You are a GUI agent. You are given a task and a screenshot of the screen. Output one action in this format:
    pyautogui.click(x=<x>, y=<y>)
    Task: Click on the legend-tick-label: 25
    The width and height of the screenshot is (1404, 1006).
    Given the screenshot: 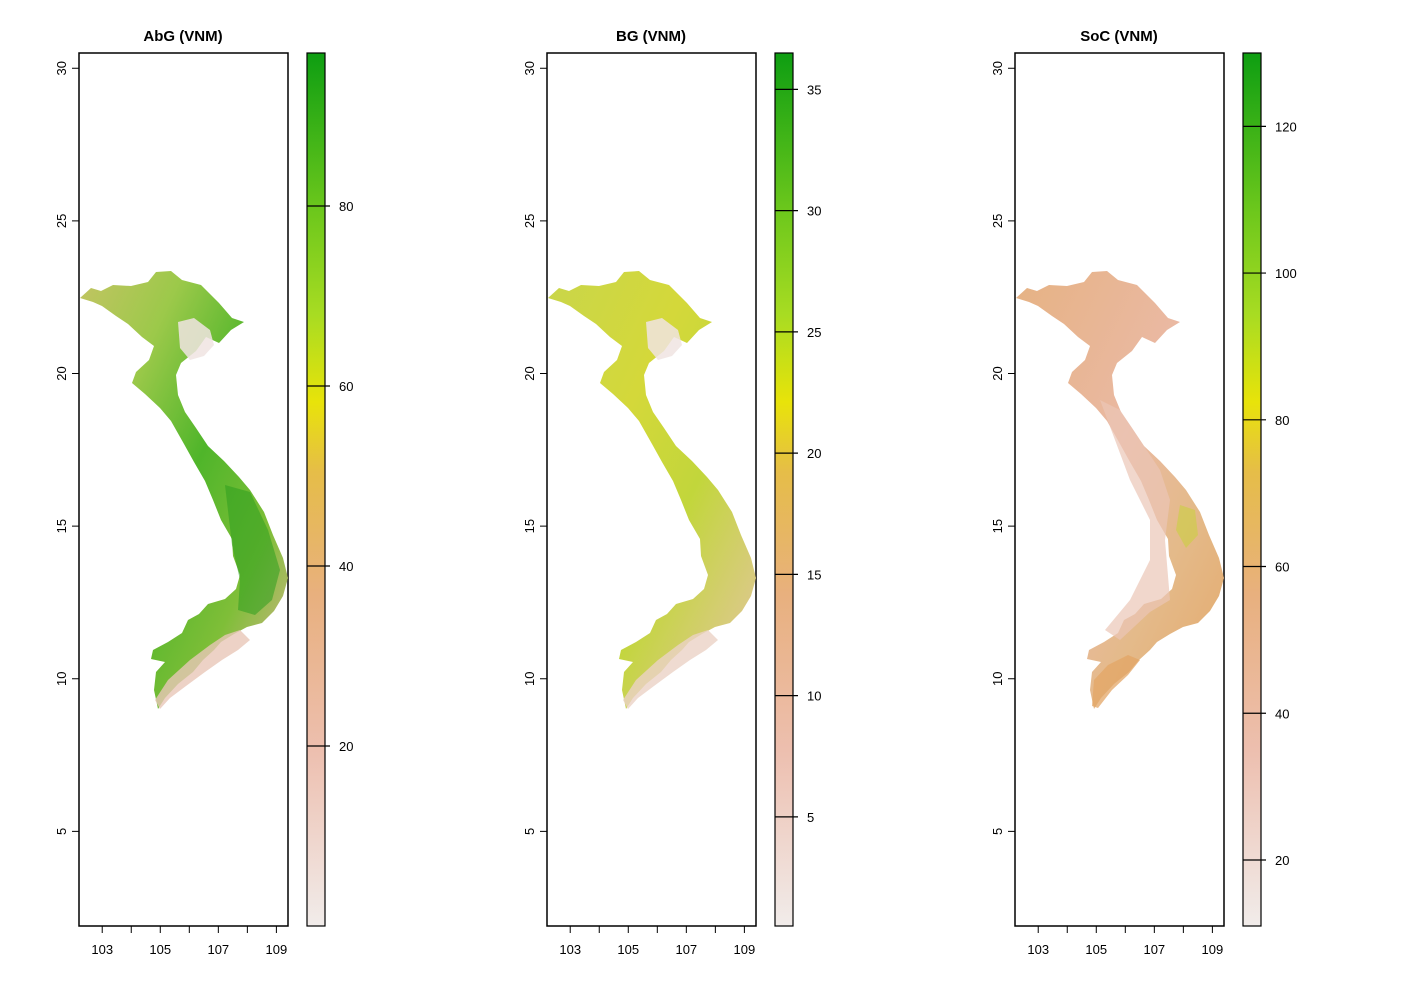 What is the action you would take?
    pyautogui.click(x=814, y=332)
    